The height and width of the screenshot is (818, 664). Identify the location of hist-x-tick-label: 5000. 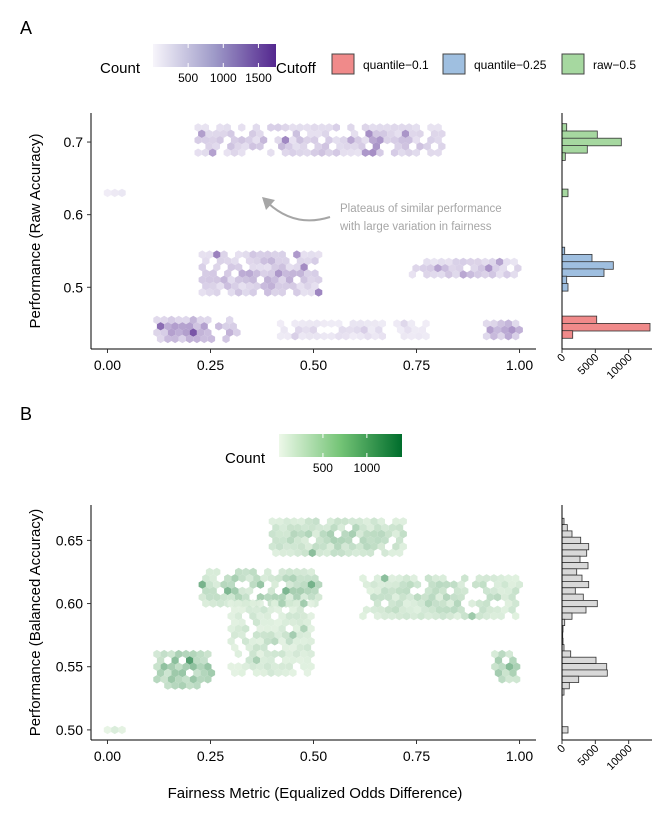
(589, 365).